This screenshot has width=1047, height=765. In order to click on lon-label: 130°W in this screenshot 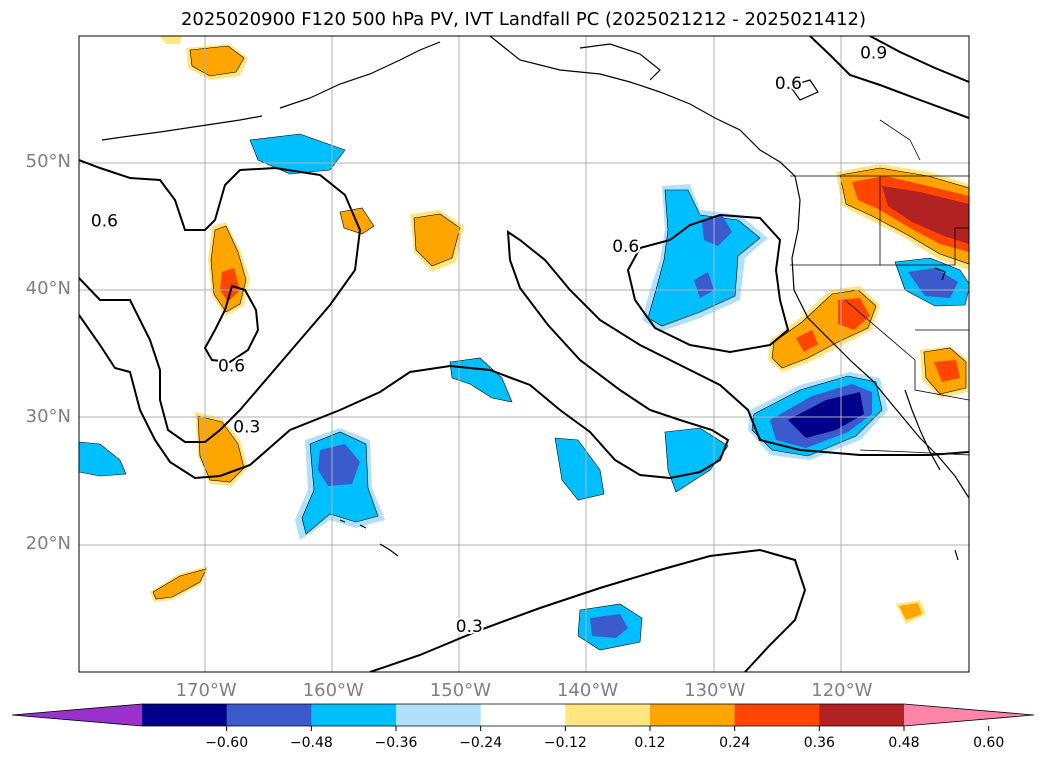, I will do `click(715, 690)`.